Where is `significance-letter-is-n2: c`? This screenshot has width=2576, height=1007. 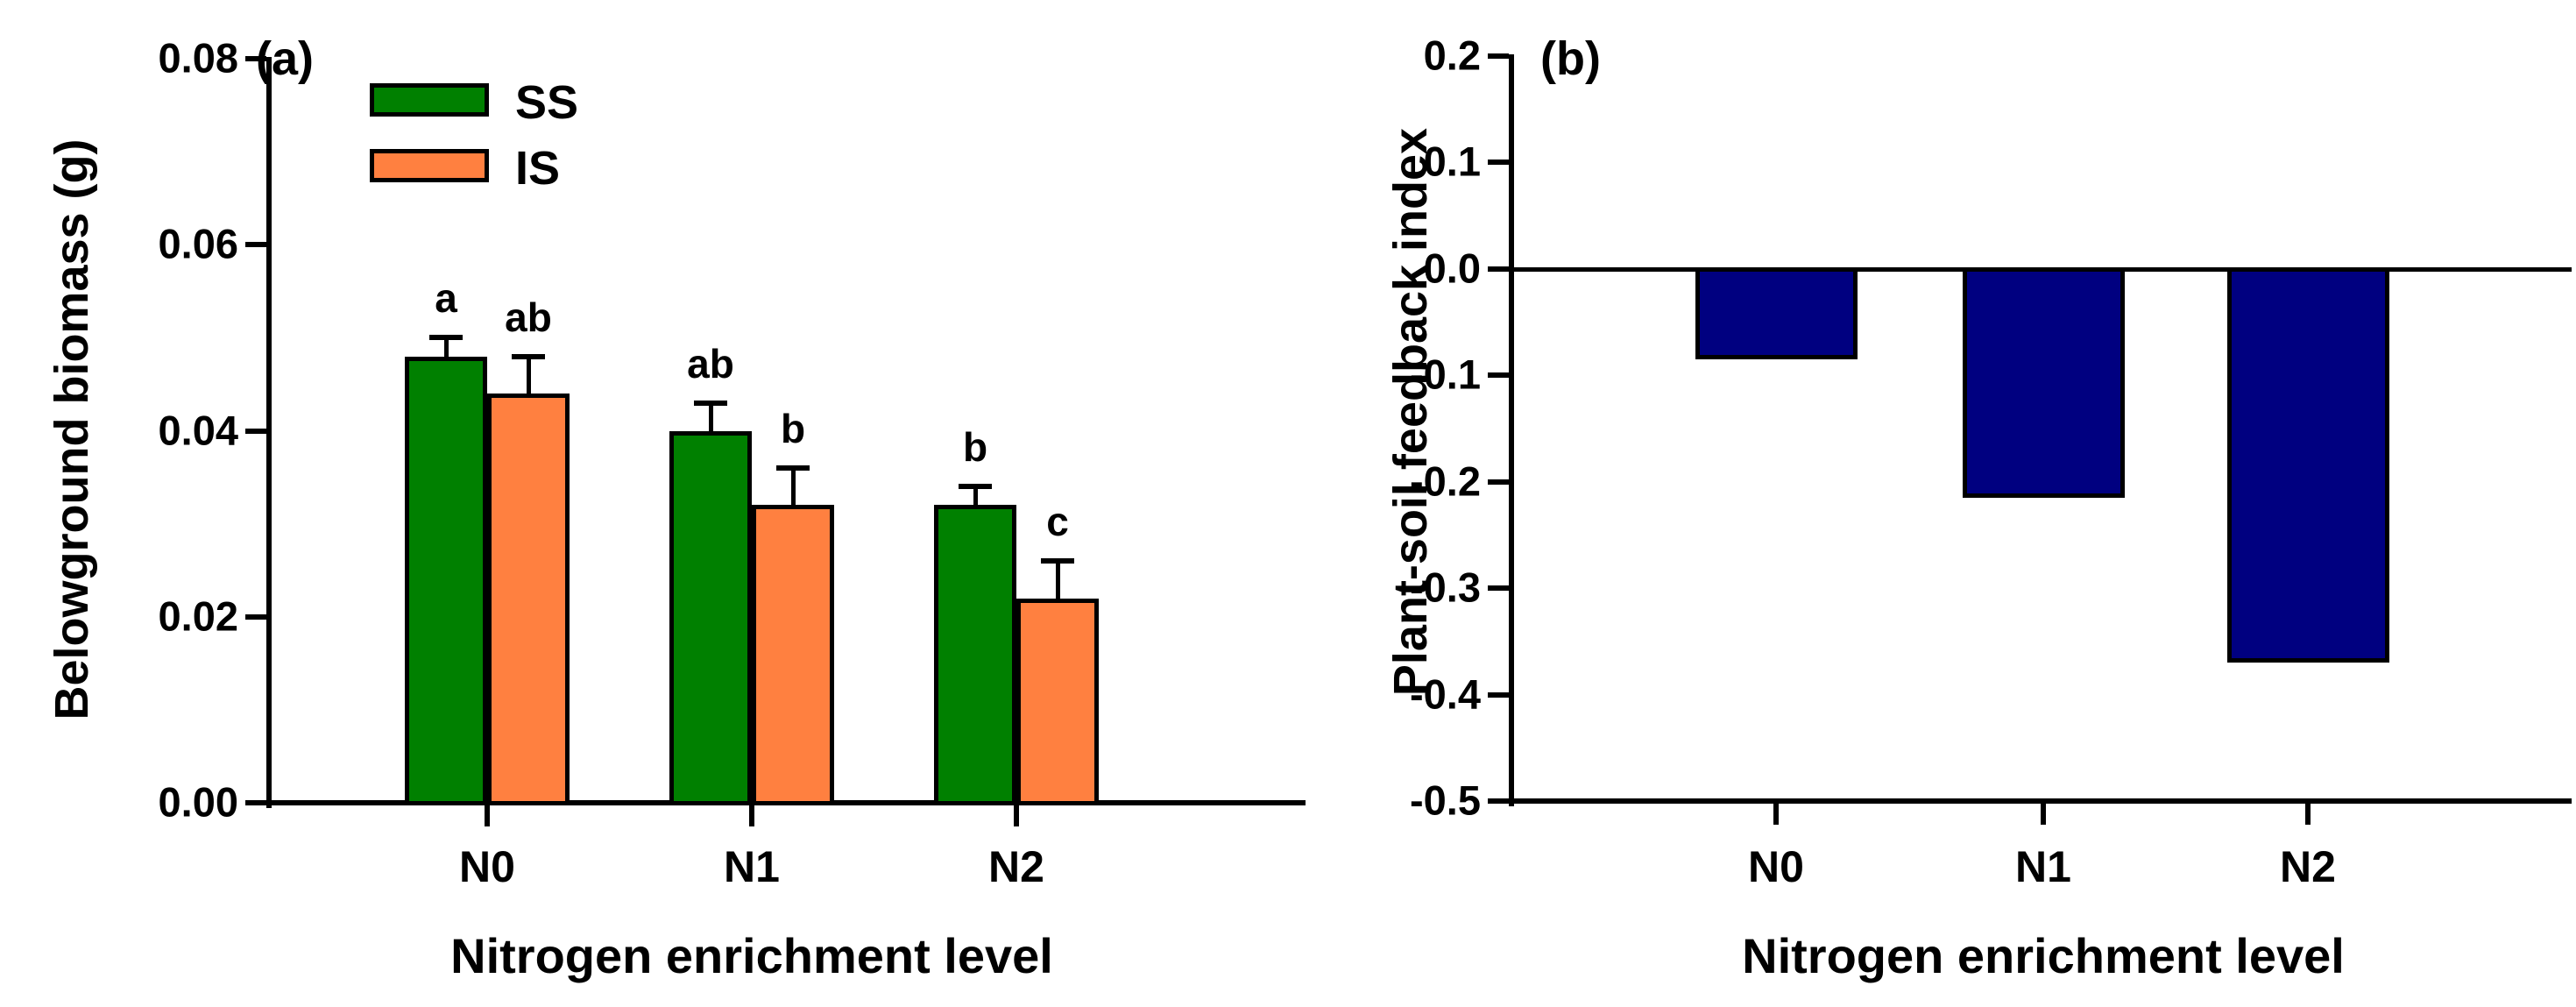 significance-letter-is-n2: c is located at coordinates (1057, 522).